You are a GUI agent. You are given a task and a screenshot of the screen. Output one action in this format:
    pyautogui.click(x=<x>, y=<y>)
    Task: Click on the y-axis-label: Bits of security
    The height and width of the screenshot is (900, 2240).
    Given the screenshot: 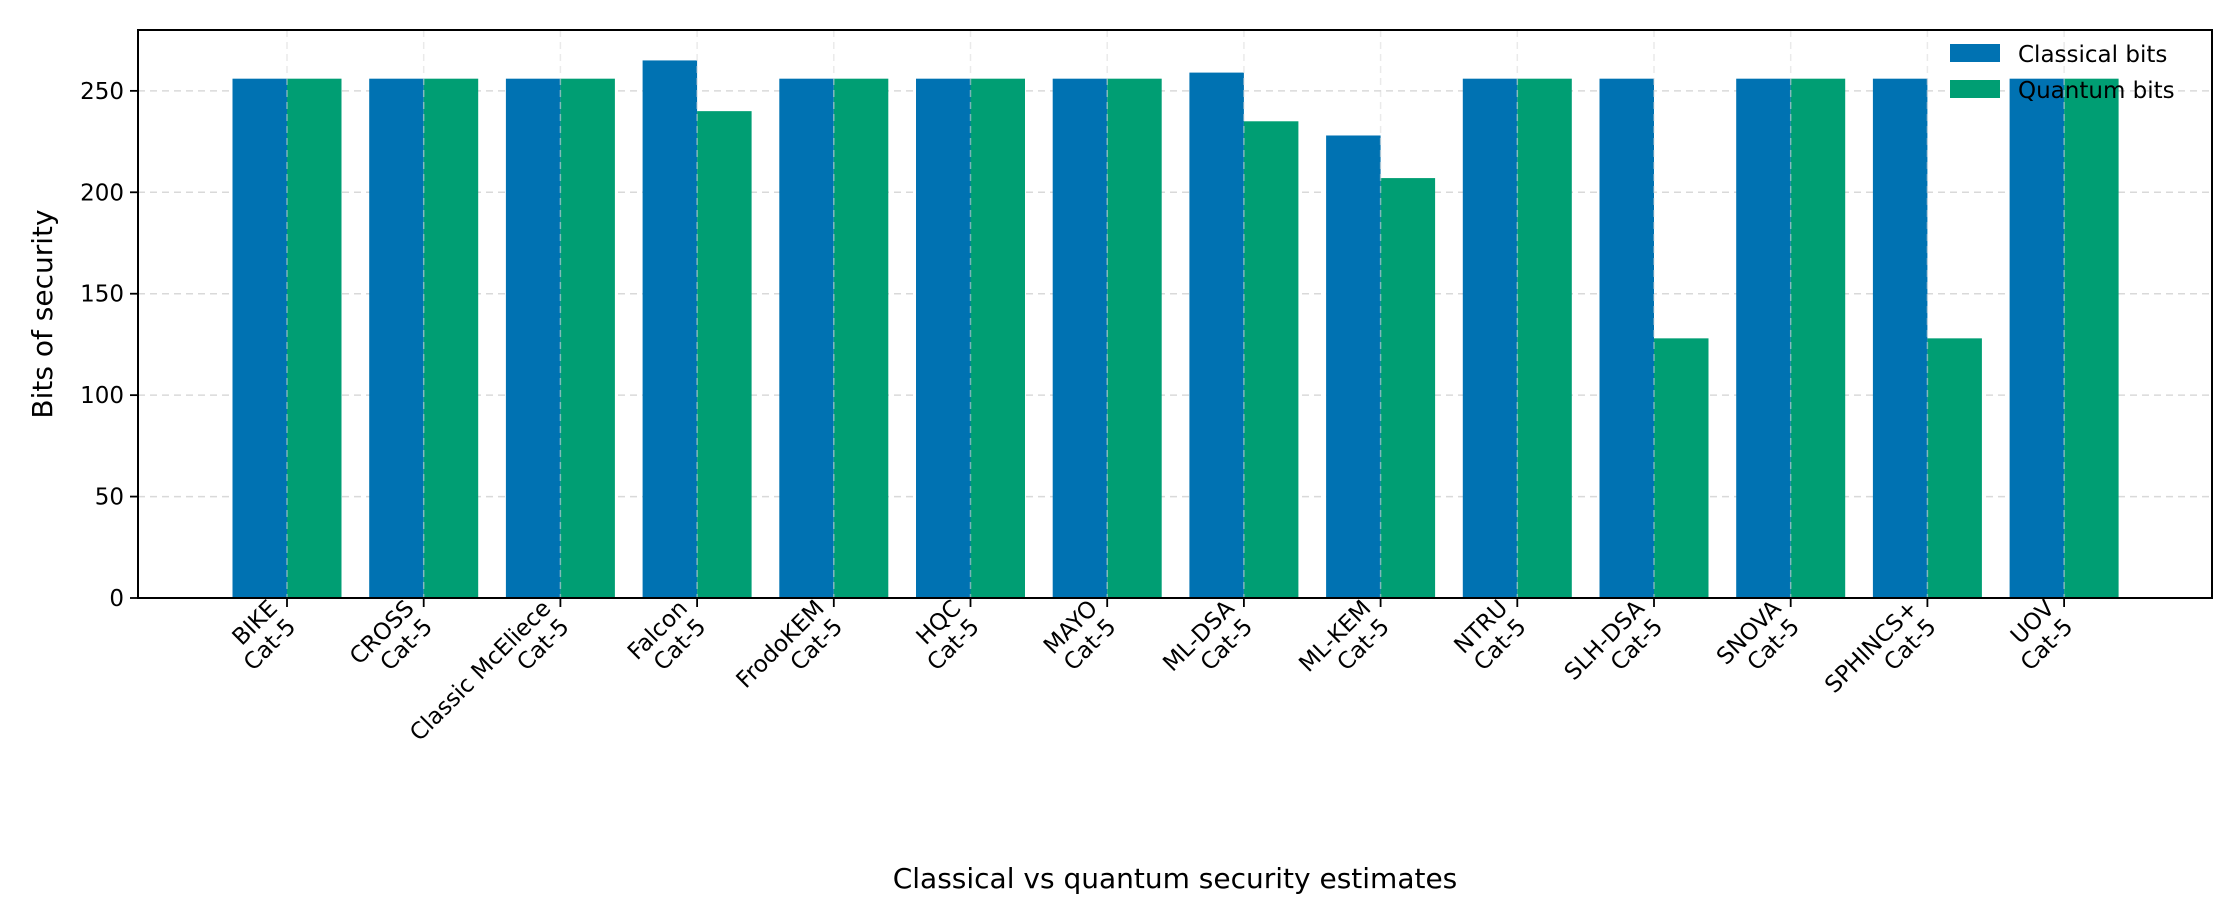 What is the action you would take?
    pyautogui.click(x=42, y=313)
    